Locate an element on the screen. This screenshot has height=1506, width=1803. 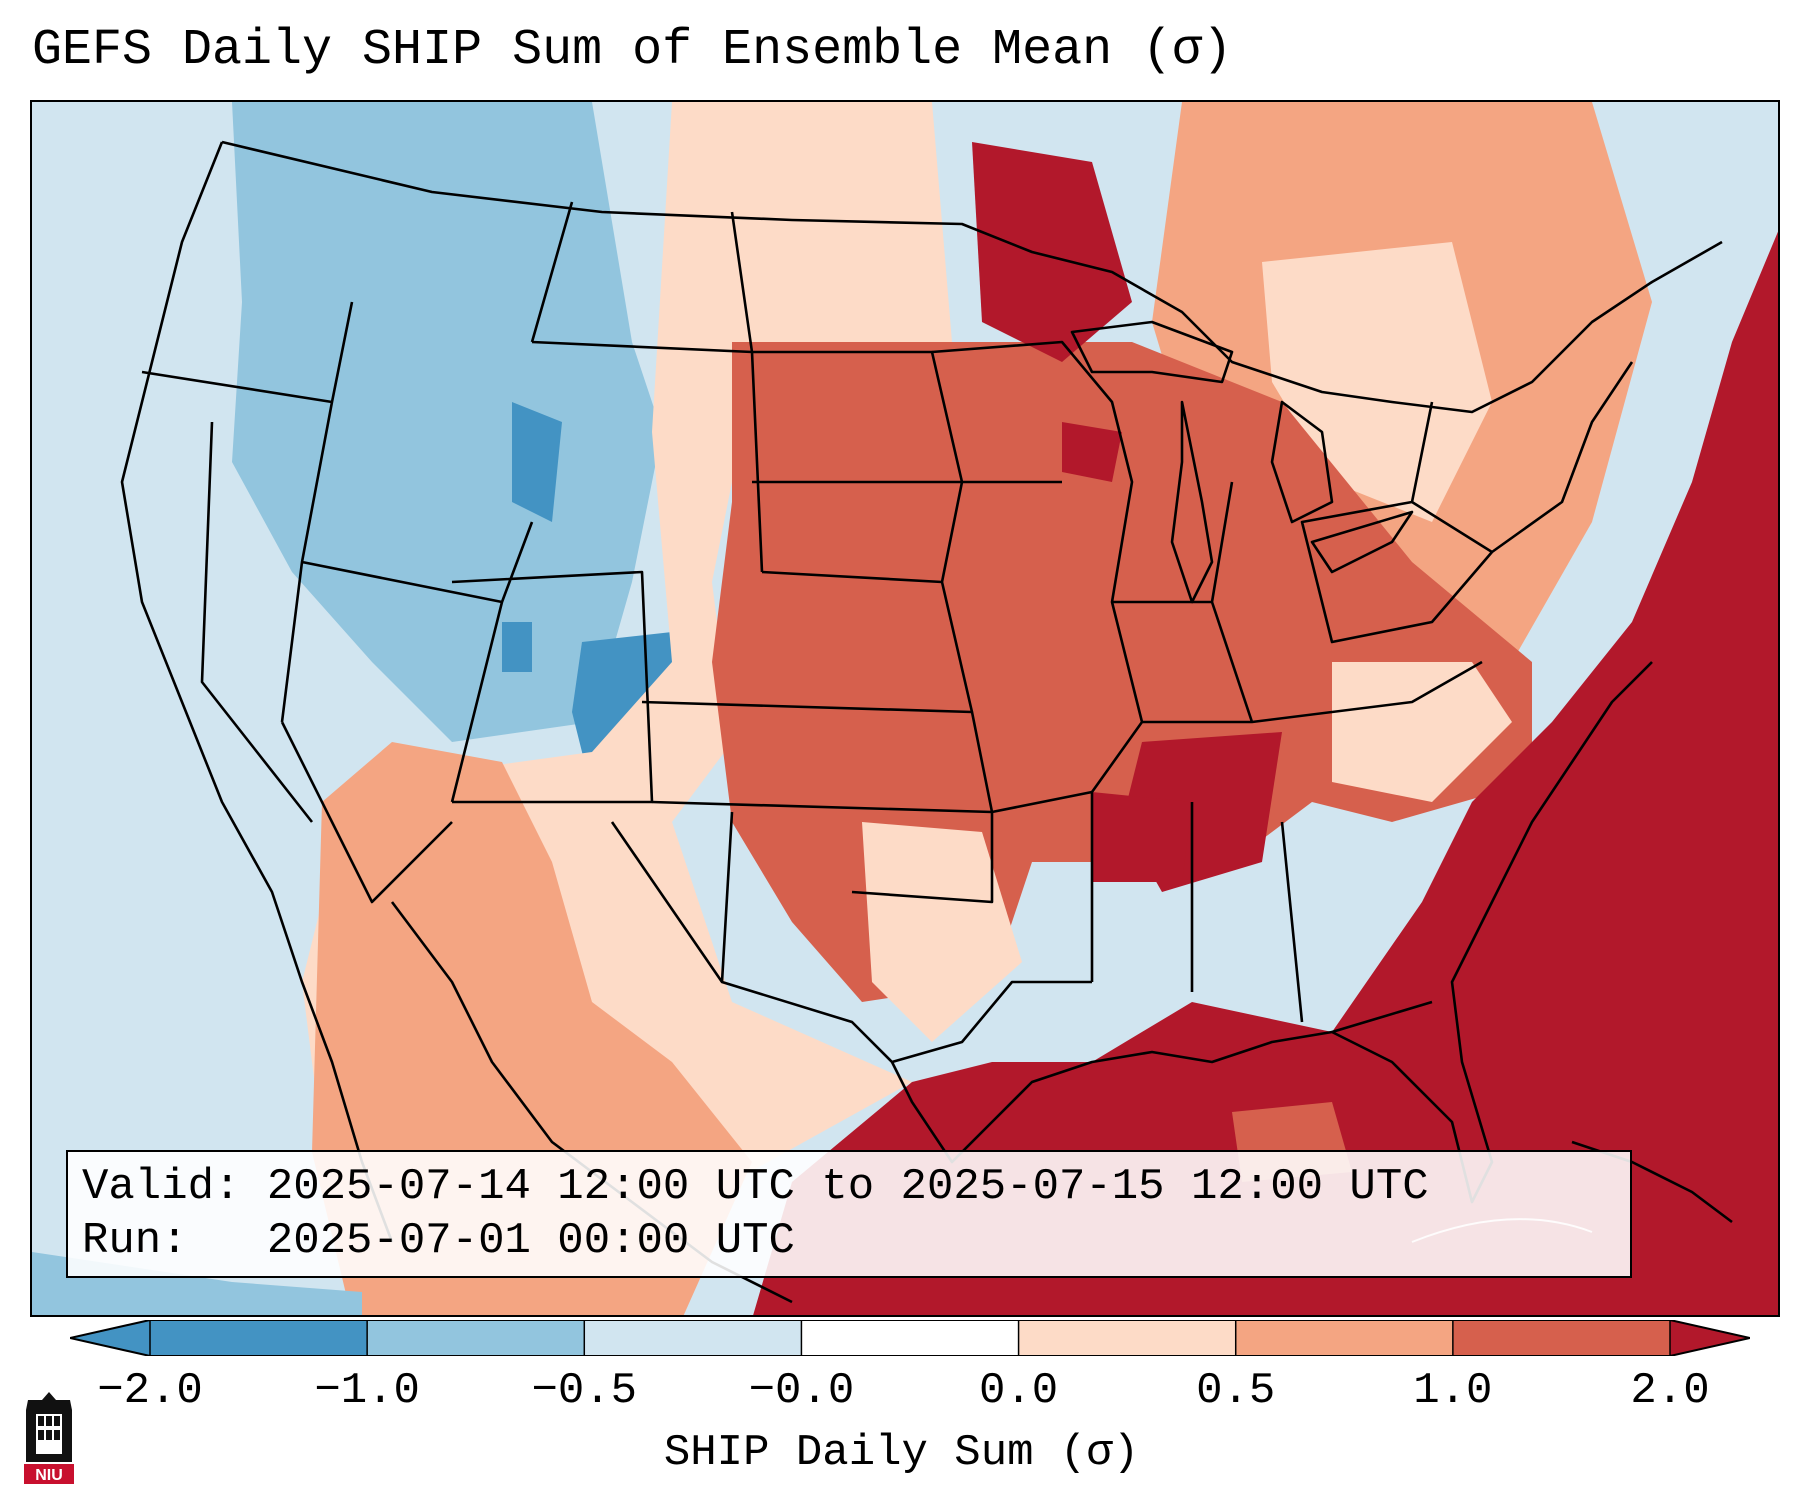
colorbar-extend-low is located at coordinates (110, 1338).